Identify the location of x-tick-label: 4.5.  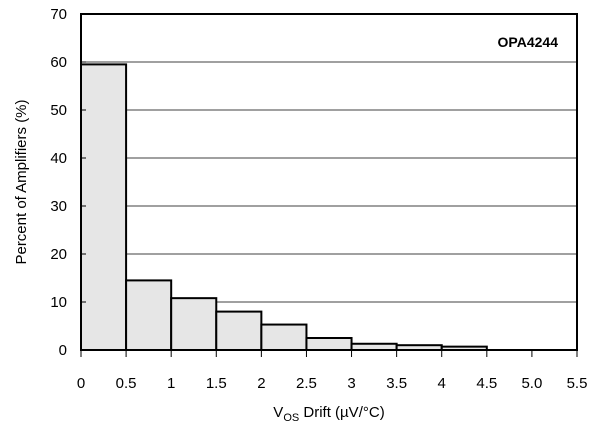
(486, 383).